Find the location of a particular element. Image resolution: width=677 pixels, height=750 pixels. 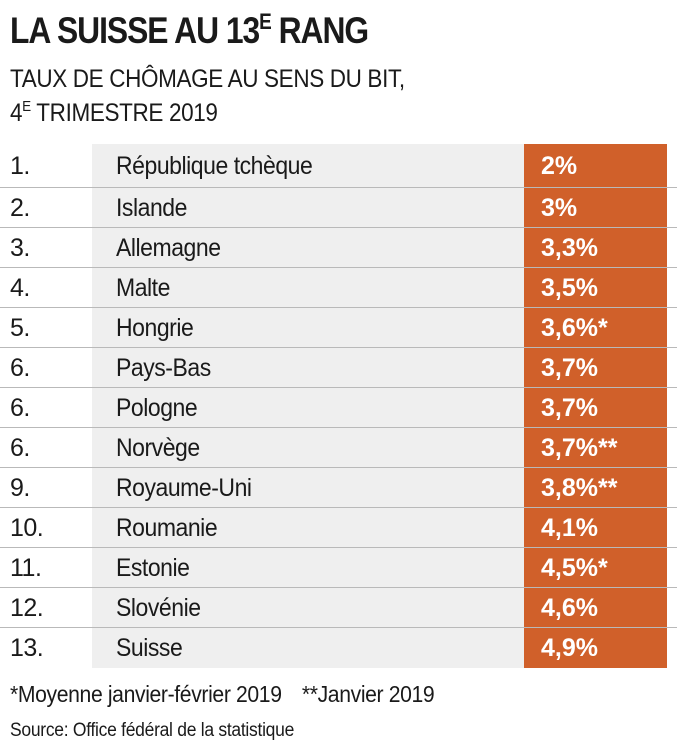

row-value: 4,6% is located at coordinates (569, 608).